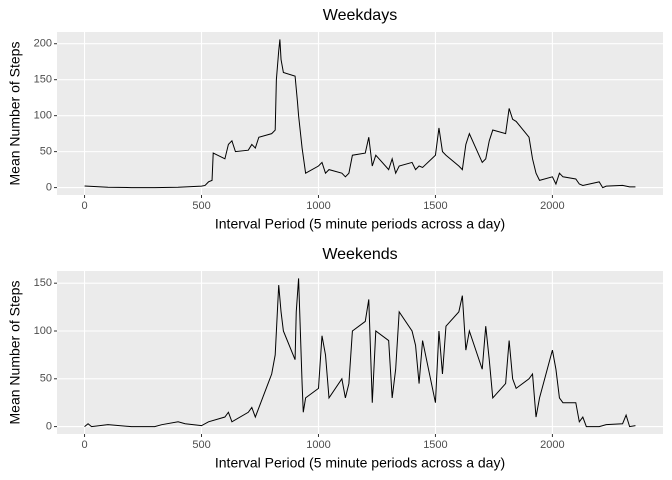  What do you see at coordinates (359, 254) in the screenshot?
I see `chart-title: Weekends` at bounding box center [359, 254].